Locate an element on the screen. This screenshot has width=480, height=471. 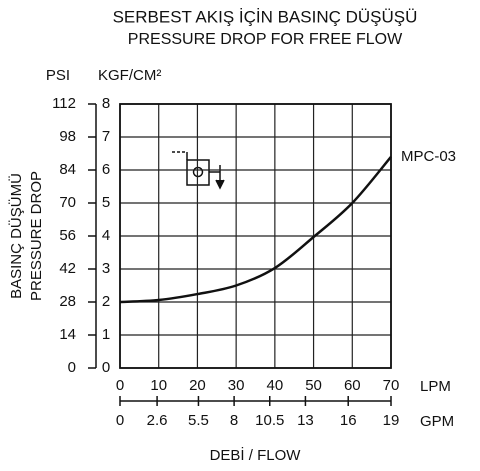
x2-tick-label: 2.6 is located at coordinates (157, 420).